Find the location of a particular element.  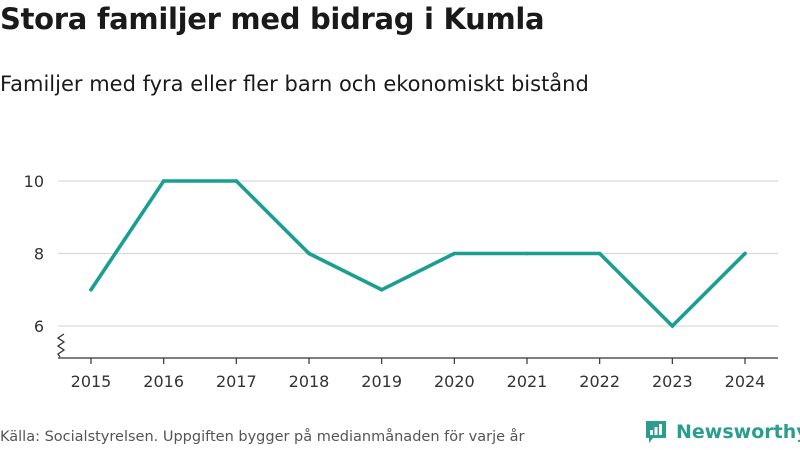

x-tick-label: 2020 is located at coordinates (454, 381).